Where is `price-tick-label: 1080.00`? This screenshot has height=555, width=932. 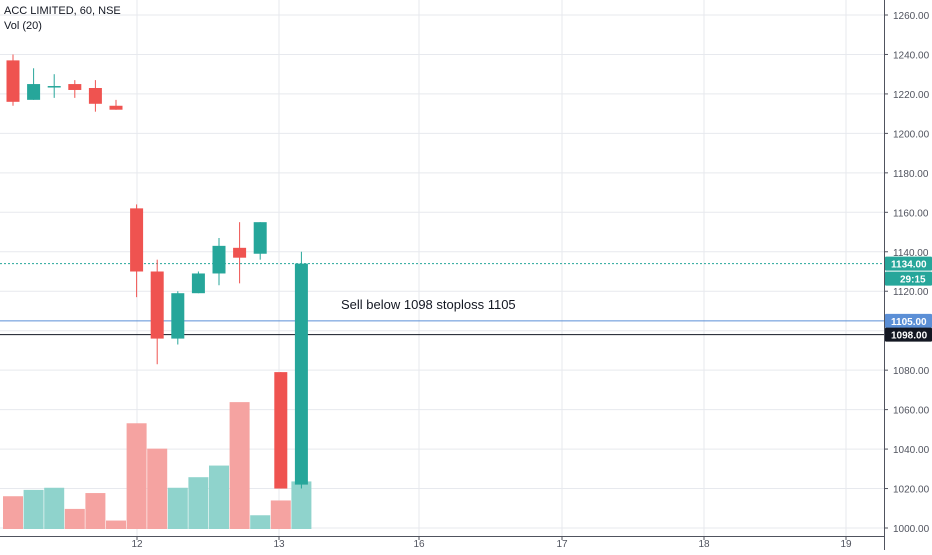
price-tick-label: 1080.00 is located at coordinates (911, 371).